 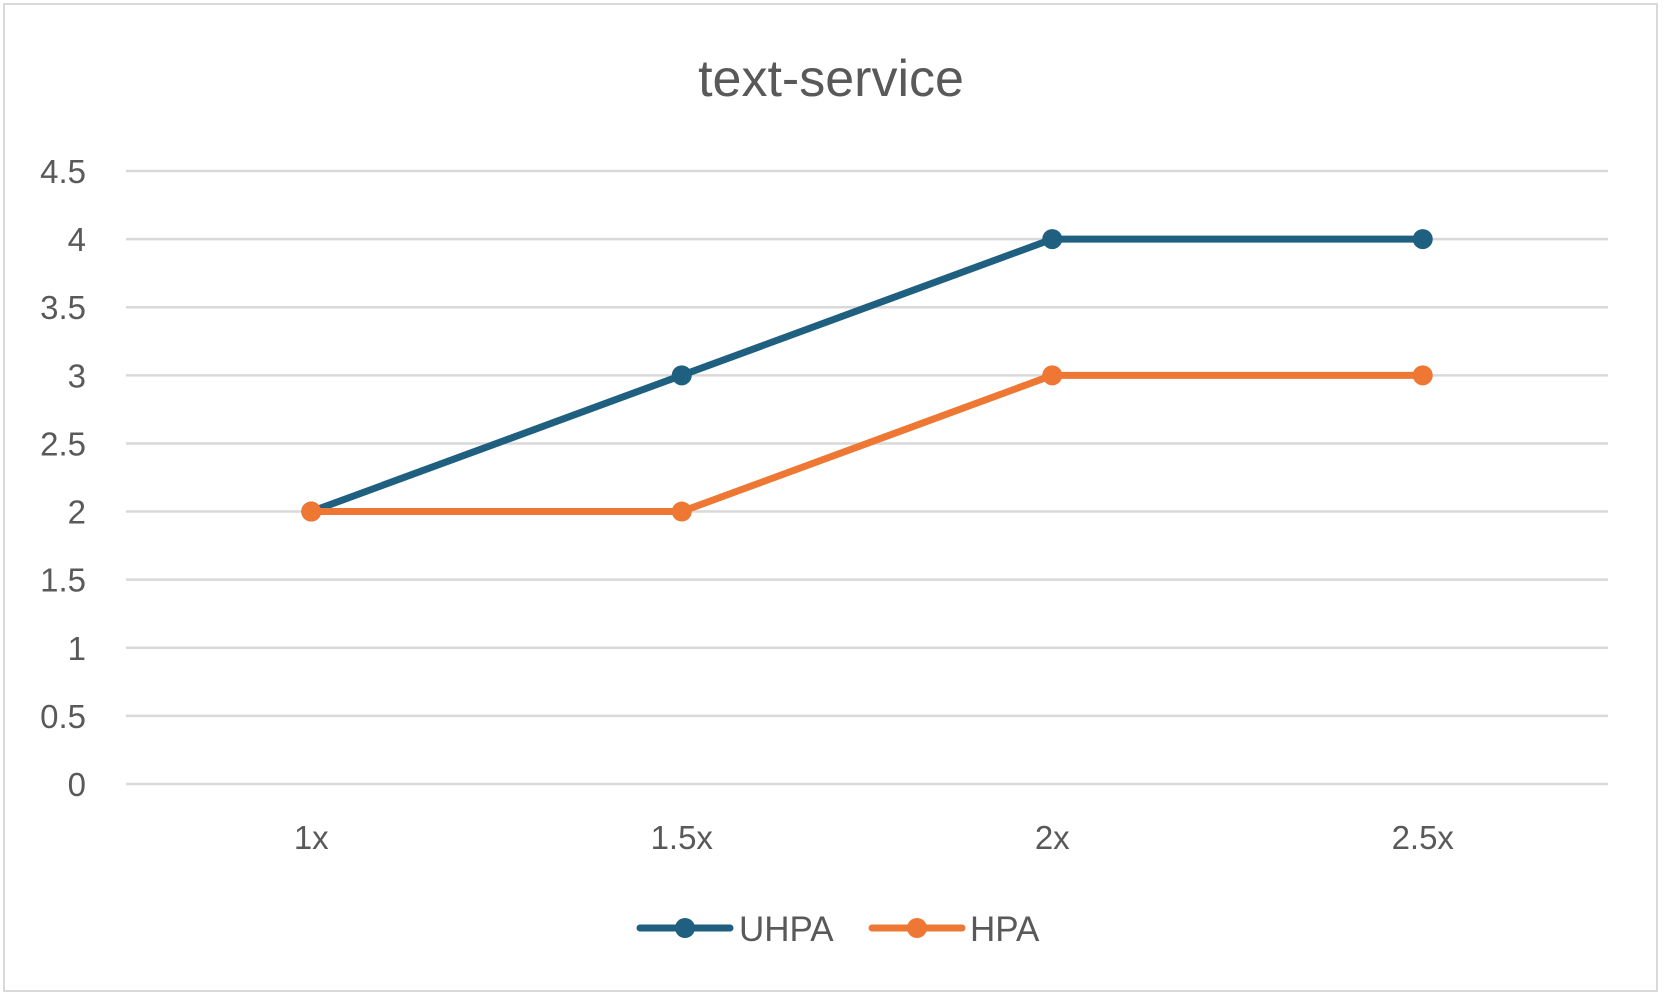 What do you see at coordinates (77, 375) in the screenshot?
I see `y-tick-label: 3` at bounding box center [77, 375].